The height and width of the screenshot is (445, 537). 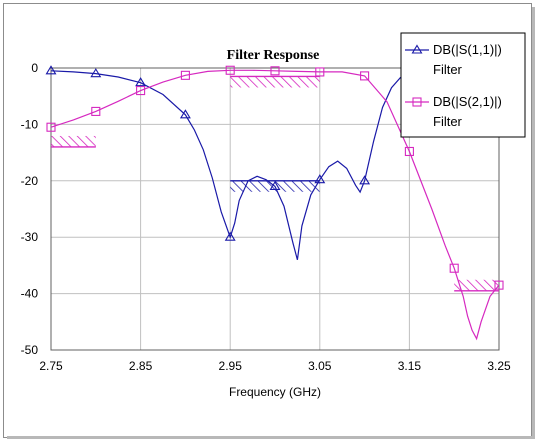 What do you see at coordinates (30, 124) in the screenshot?
I see `y-tick-label: -10` at bounding box center [30, 124].